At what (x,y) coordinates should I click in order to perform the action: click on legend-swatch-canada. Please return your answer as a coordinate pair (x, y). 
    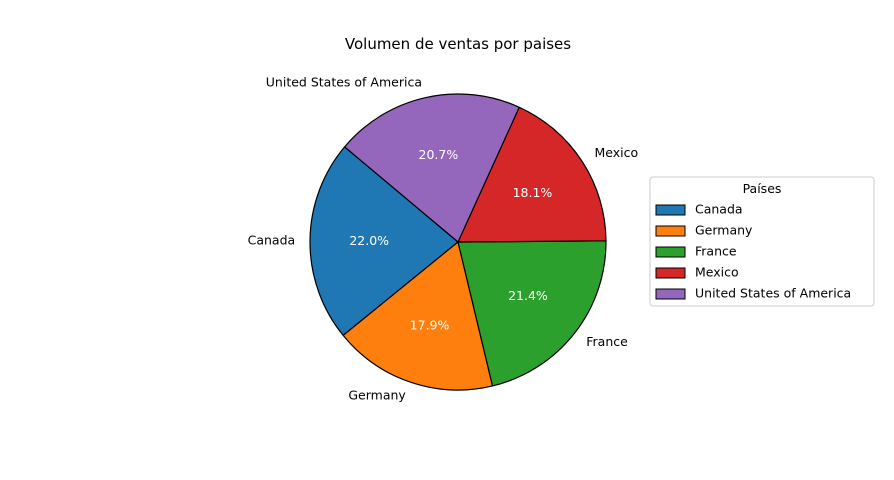
    Looking at the image, I should click on (670, 210).